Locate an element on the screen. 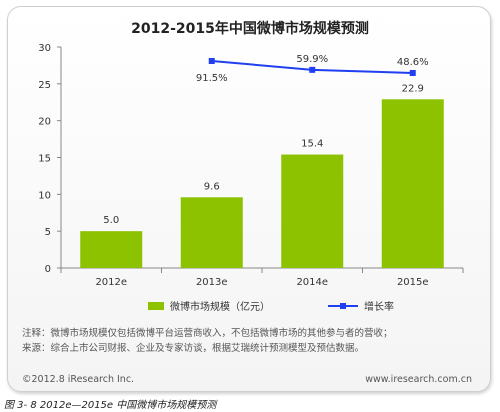  y-tick-label: 5 is located at coordinates (48, 232).